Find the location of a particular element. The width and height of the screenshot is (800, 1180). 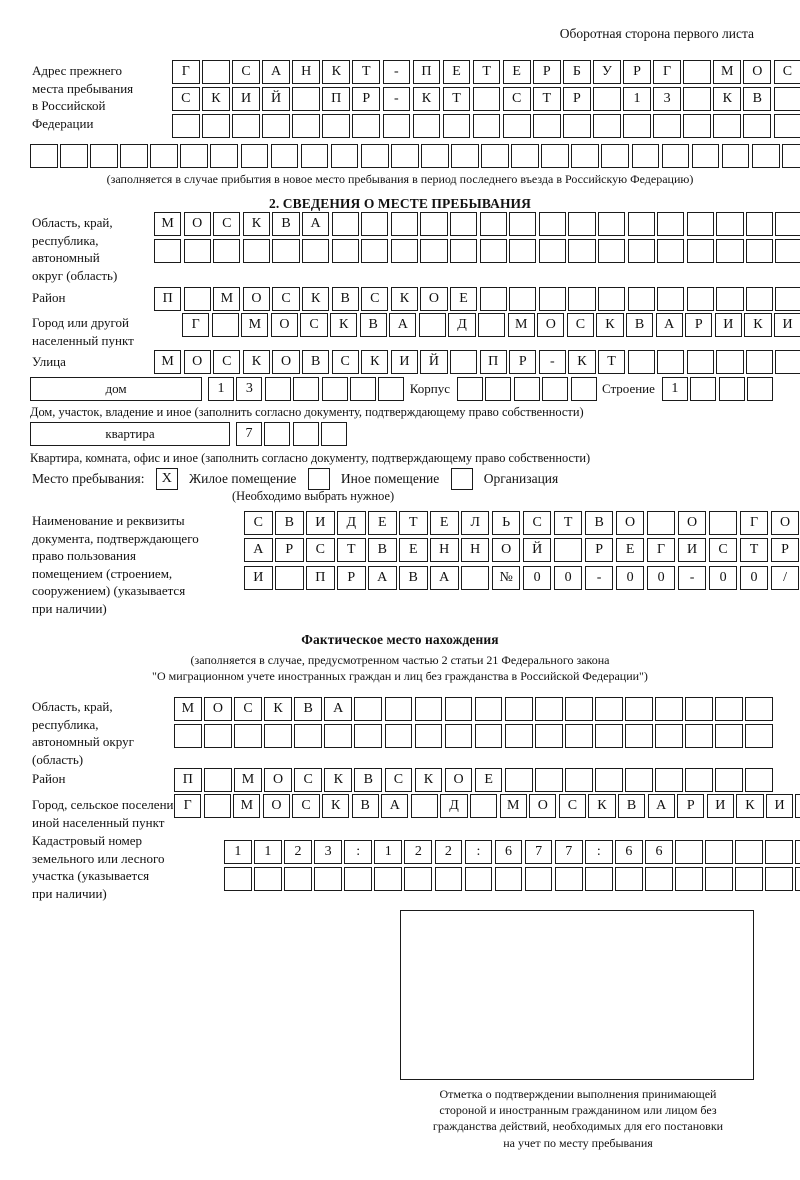

form-cell: Й is located at coordinates (276, 99).